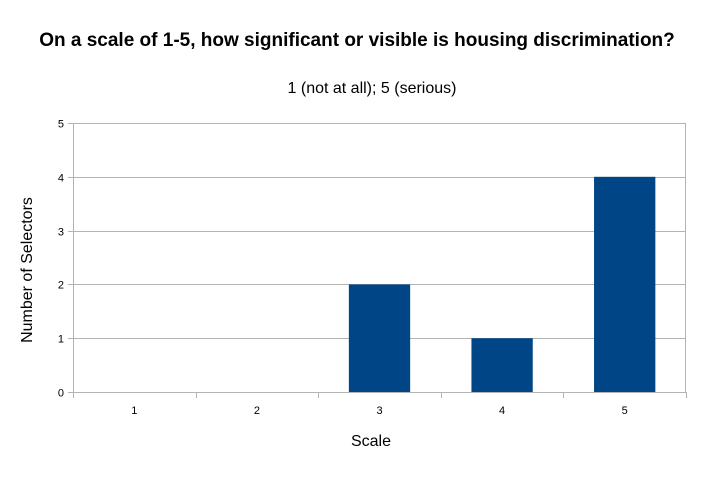  What do you see at coordinates (134, 411) in the screenshot?
I see `x-tick-label: 1` at bounding box center [134, 411].